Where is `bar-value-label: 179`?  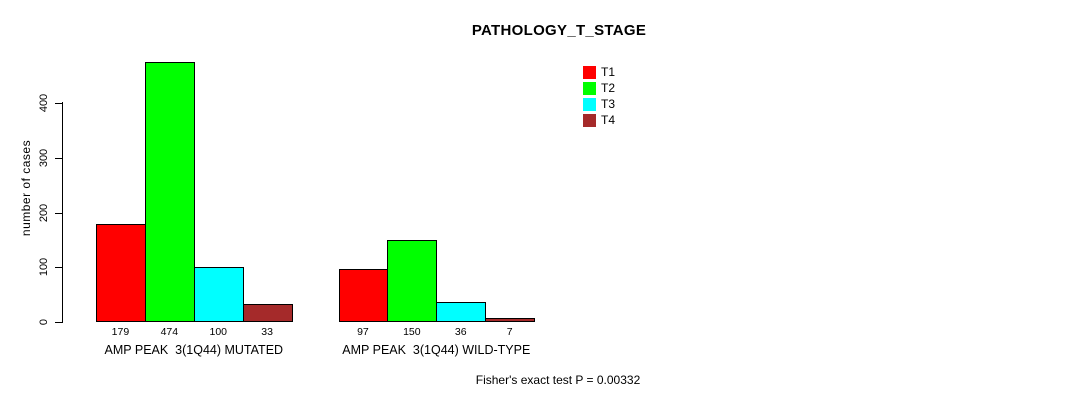
bar-value-label: 179 is located at coordinates (120, 332).